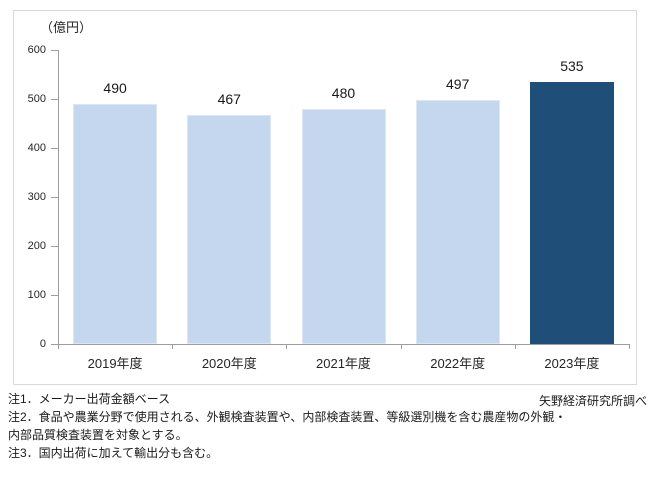  What do you see at coordinates (113, 453) in the screenshot?
I see `note-line-4: 注3．国内出荷に加えて輸出分も含む。` at bounding box center [113, 453].